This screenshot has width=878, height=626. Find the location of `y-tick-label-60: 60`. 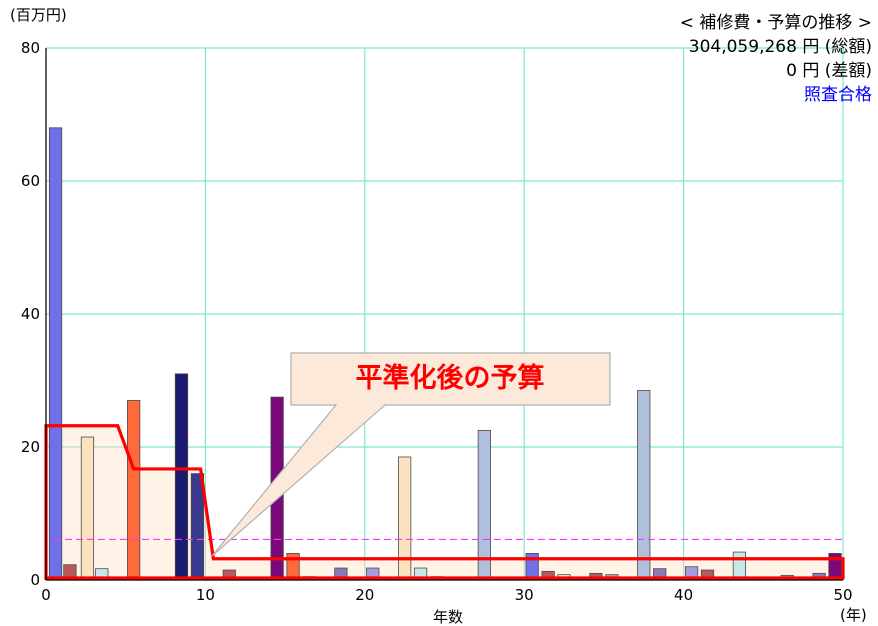

y-tick-label-60: 60 is located at coordinates (30, 181).